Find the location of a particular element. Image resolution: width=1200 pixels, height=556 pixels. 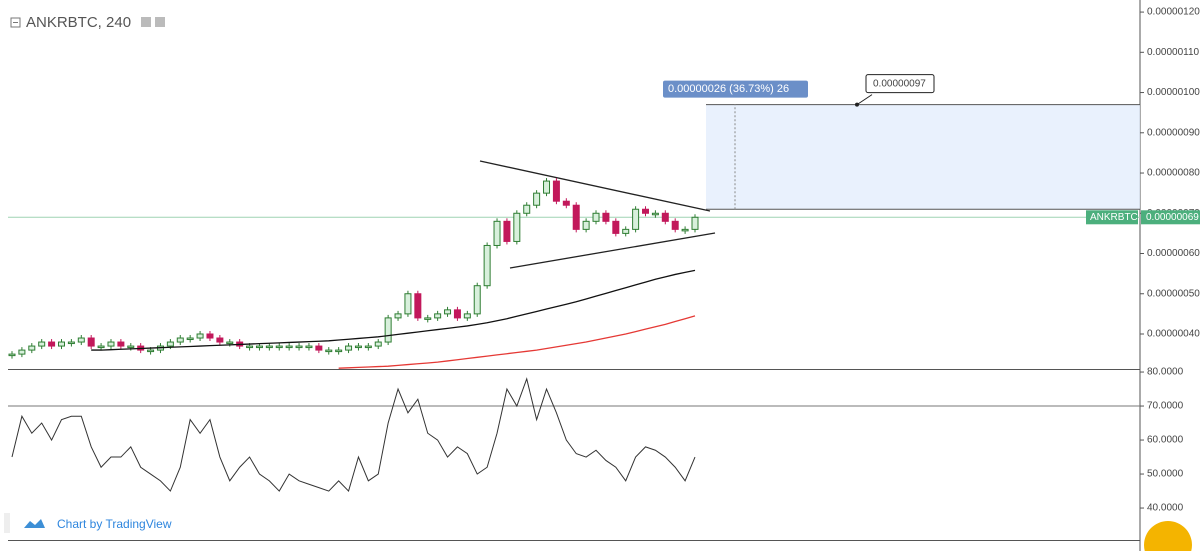

y-tick-label: 0.00000040 is located at coordinates (1173, 334).